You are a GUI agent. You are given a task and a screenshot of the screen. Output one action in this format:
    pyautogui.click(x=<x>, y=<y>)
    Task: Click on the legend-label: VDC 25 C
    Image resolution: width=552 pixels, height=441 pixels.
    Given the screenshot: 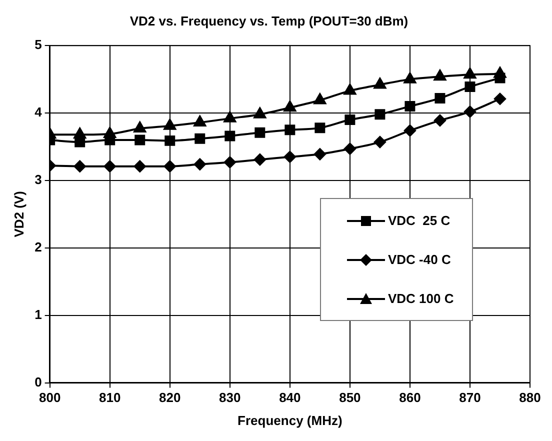 What is the action you would take?
    pyautogui.click(x=419, y=220)
    